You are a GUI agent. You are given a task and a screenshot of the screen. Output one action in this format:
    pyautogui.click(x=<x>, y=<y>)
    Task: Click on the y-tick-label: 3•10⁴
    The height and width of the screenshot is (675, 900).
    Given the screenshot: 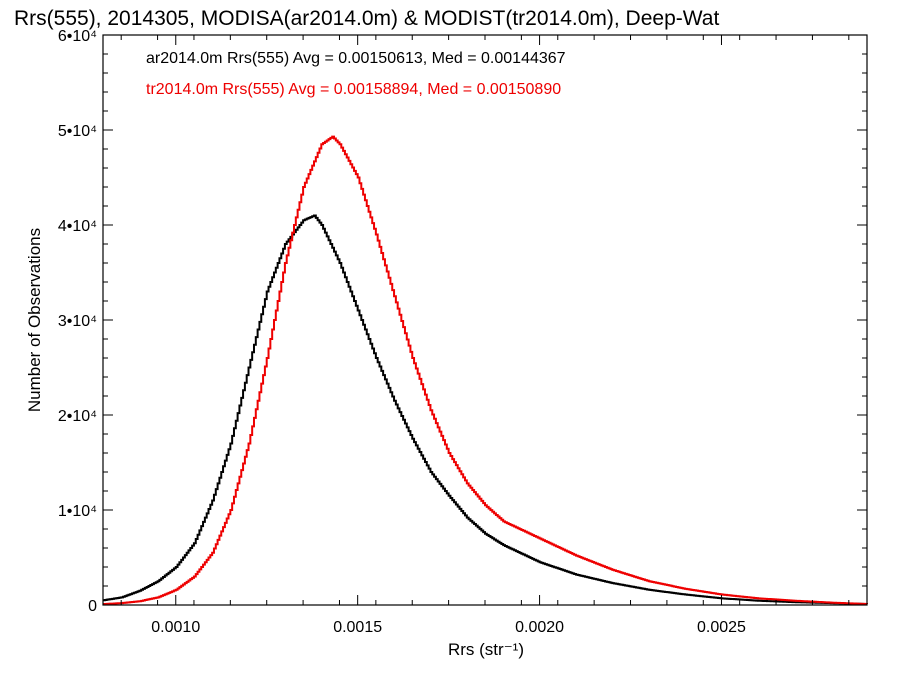 What is the action you would take?
    pyautogui.click(x=77, y=321)
    